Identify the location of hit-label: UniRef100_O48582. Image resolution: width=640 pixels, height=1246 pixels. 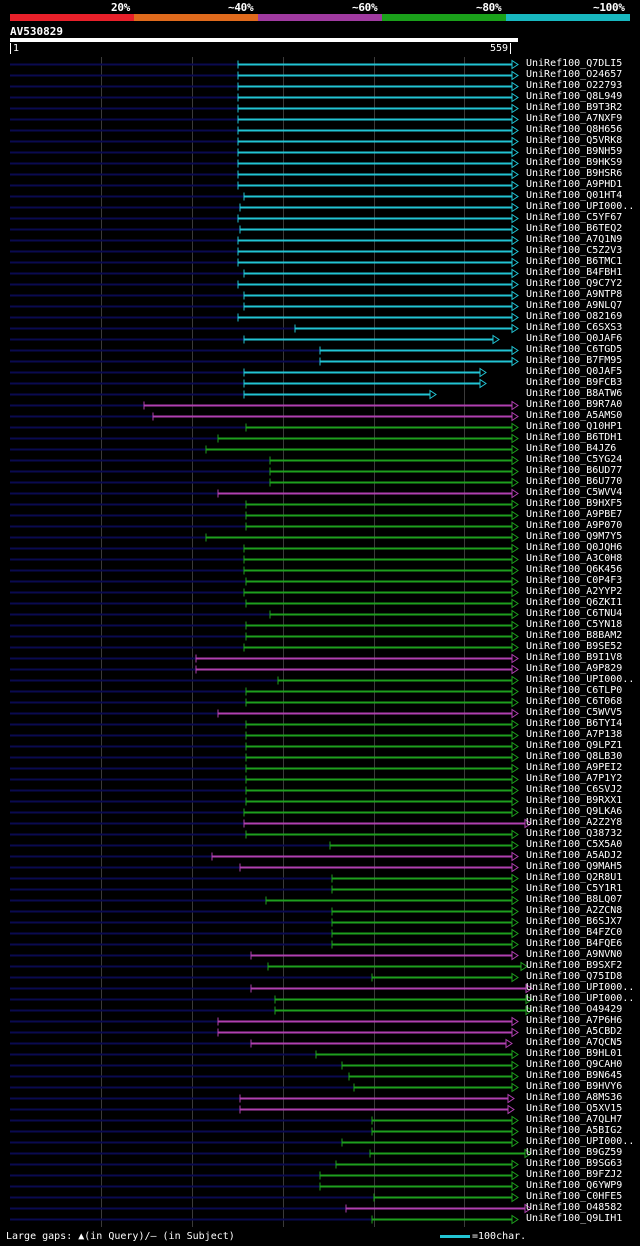
(574, 1207).